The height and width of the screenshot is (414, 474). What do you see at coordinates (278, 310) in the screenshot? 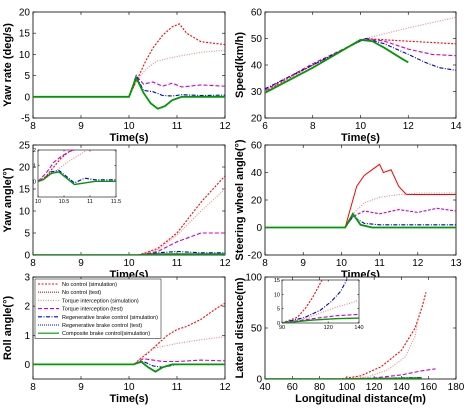
I see `panel-trajectory-inset-ytick-label: 5` at bounding box center [278, 310].